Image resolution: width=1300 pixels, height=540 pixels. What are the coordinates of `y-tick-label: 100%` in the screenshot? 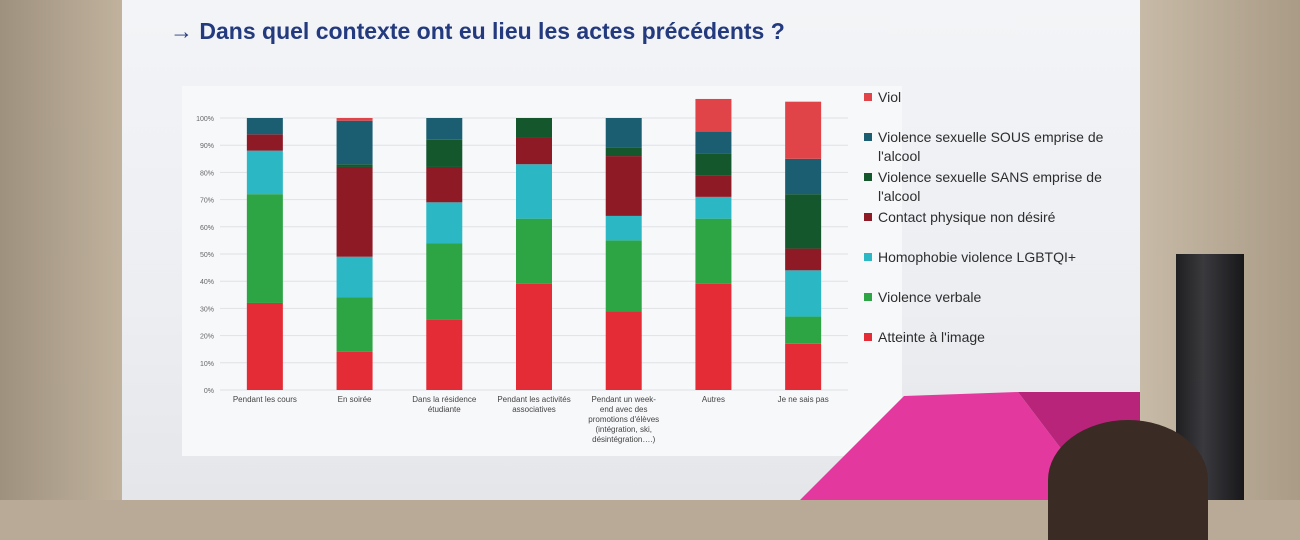 It's located at (205, 119).